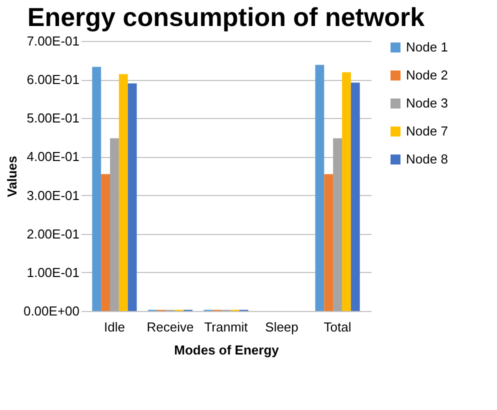 The height and width of the screenshot is (410, 497). Describe the element at coordinates (226, 17) in the screenshot. I see `chart-title: Energy consumption of network` at that location.